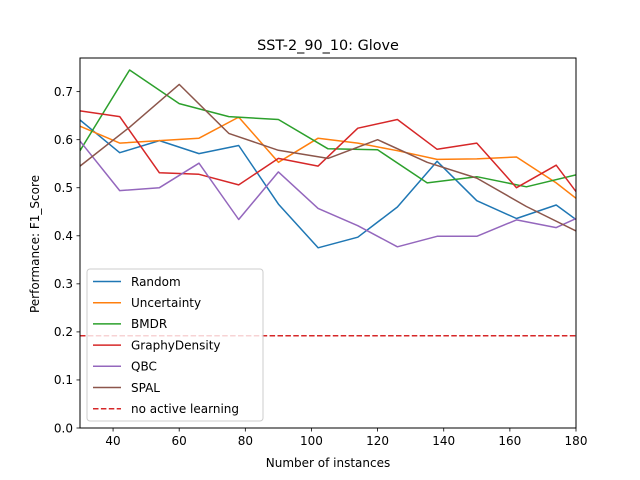  I want to click on y-tick-label: 0.2, so click(63, 332).